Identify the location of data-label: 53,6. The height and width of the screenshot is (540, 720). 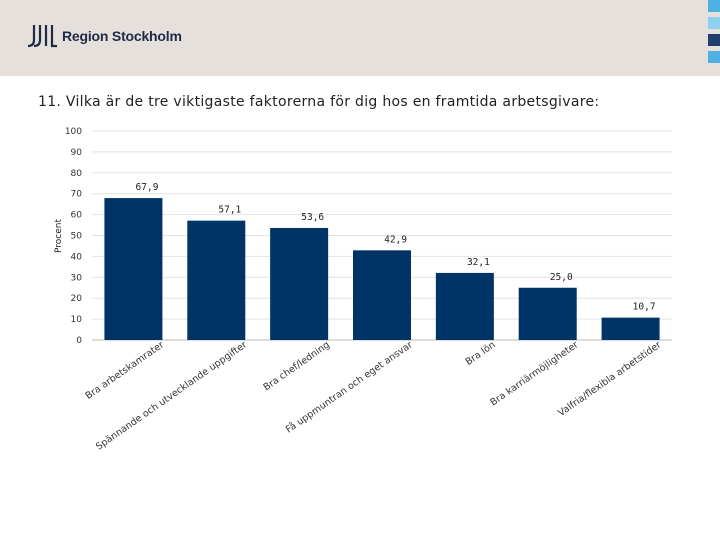
(312, 217).